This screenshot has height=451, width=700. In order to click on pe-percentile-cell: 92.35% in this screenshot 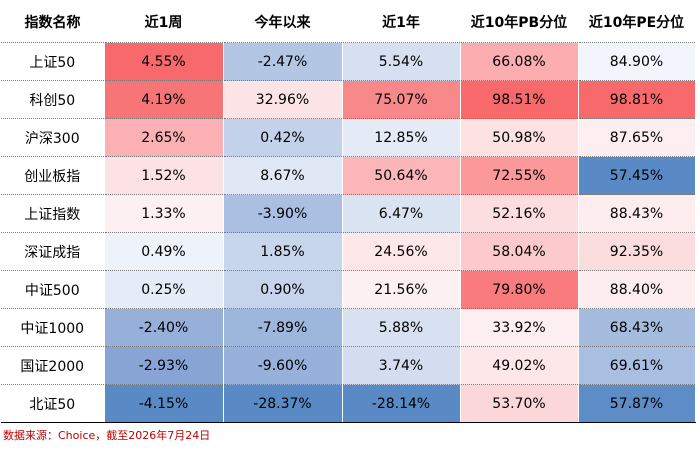, I will do `click(637, 251)`.